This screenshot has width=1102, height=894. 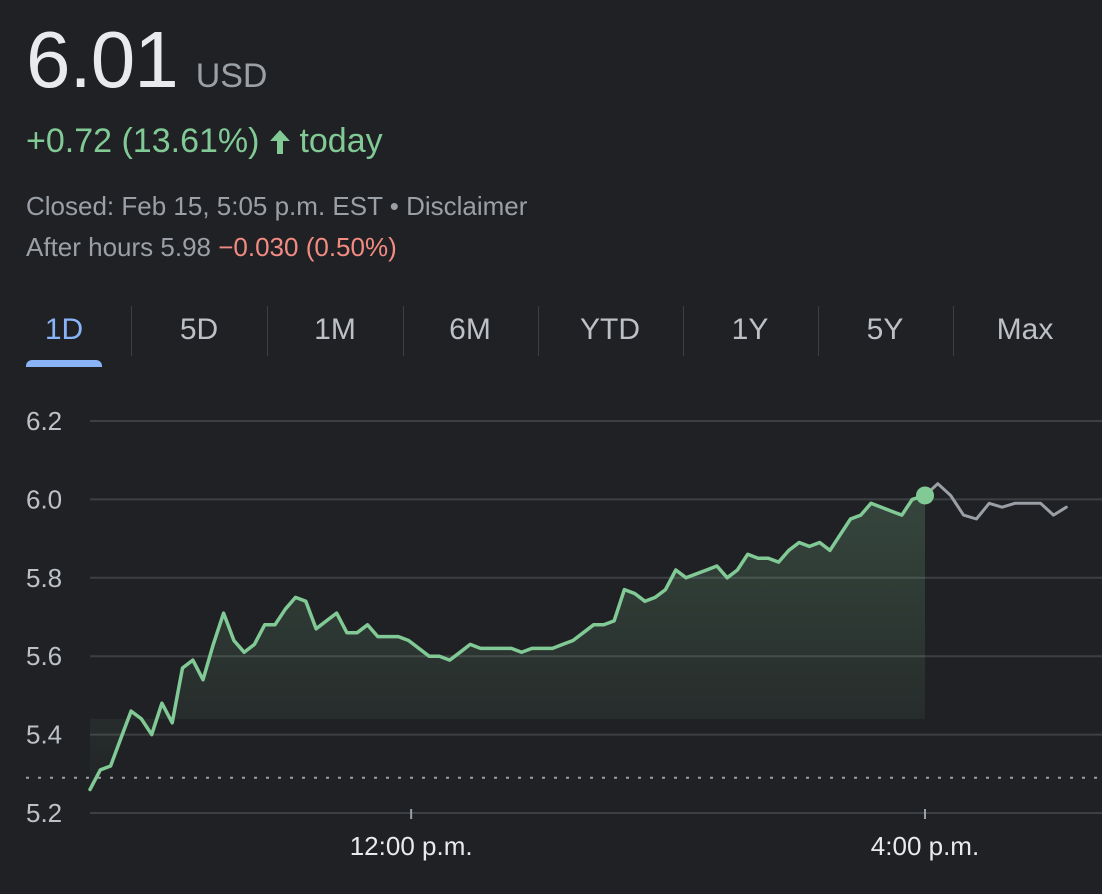 I want to click on price-change-row: +0.72 (13.61%) today, so click(x=204, y=141).